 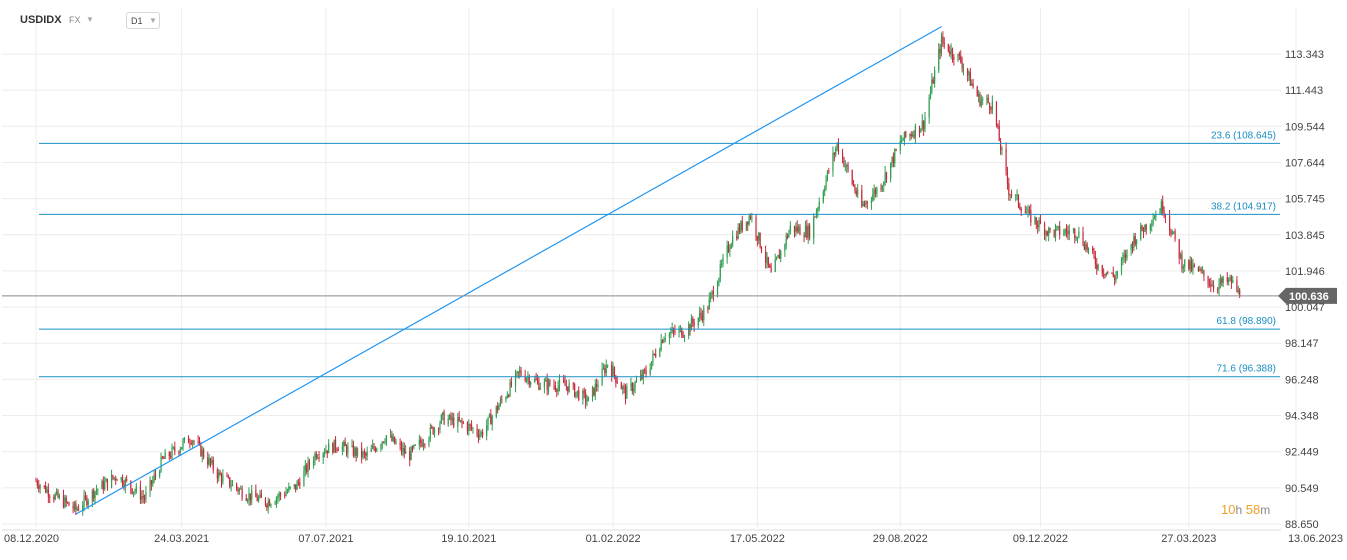 What do you see at coordinates (143, 20) in the screenshot?
I see `timeframe-select: D1 ▼` at bounding box center [143, 20].